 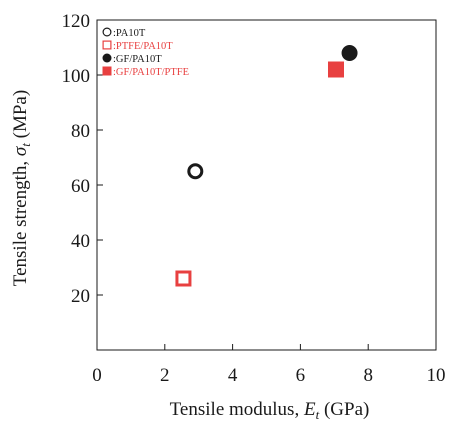 What do you see at coordinates (151, 72) in the screenshot?
I see `legend-label: :GF/PA10T/PTFE` at bounding box center [151, 72].